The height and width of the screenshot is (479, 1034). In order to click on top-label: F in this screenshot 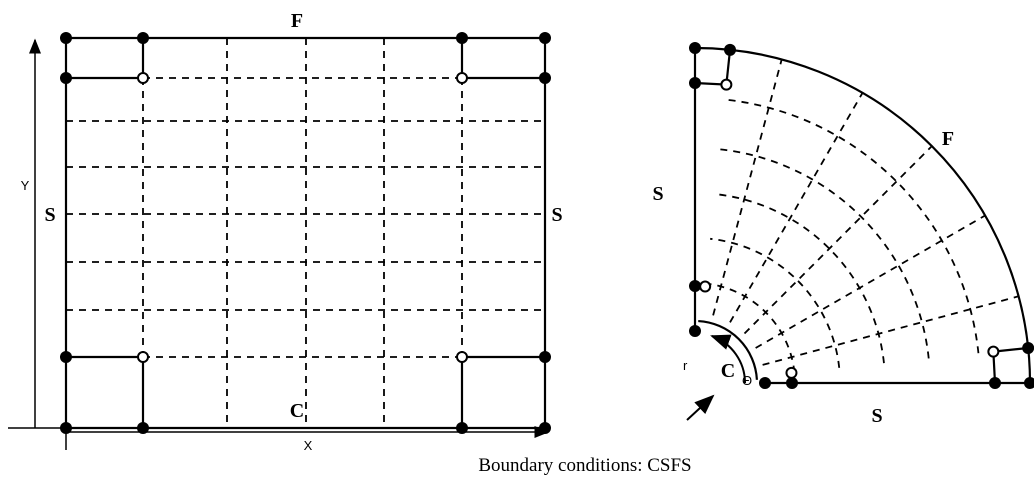, I will do `click(297, 21)`.